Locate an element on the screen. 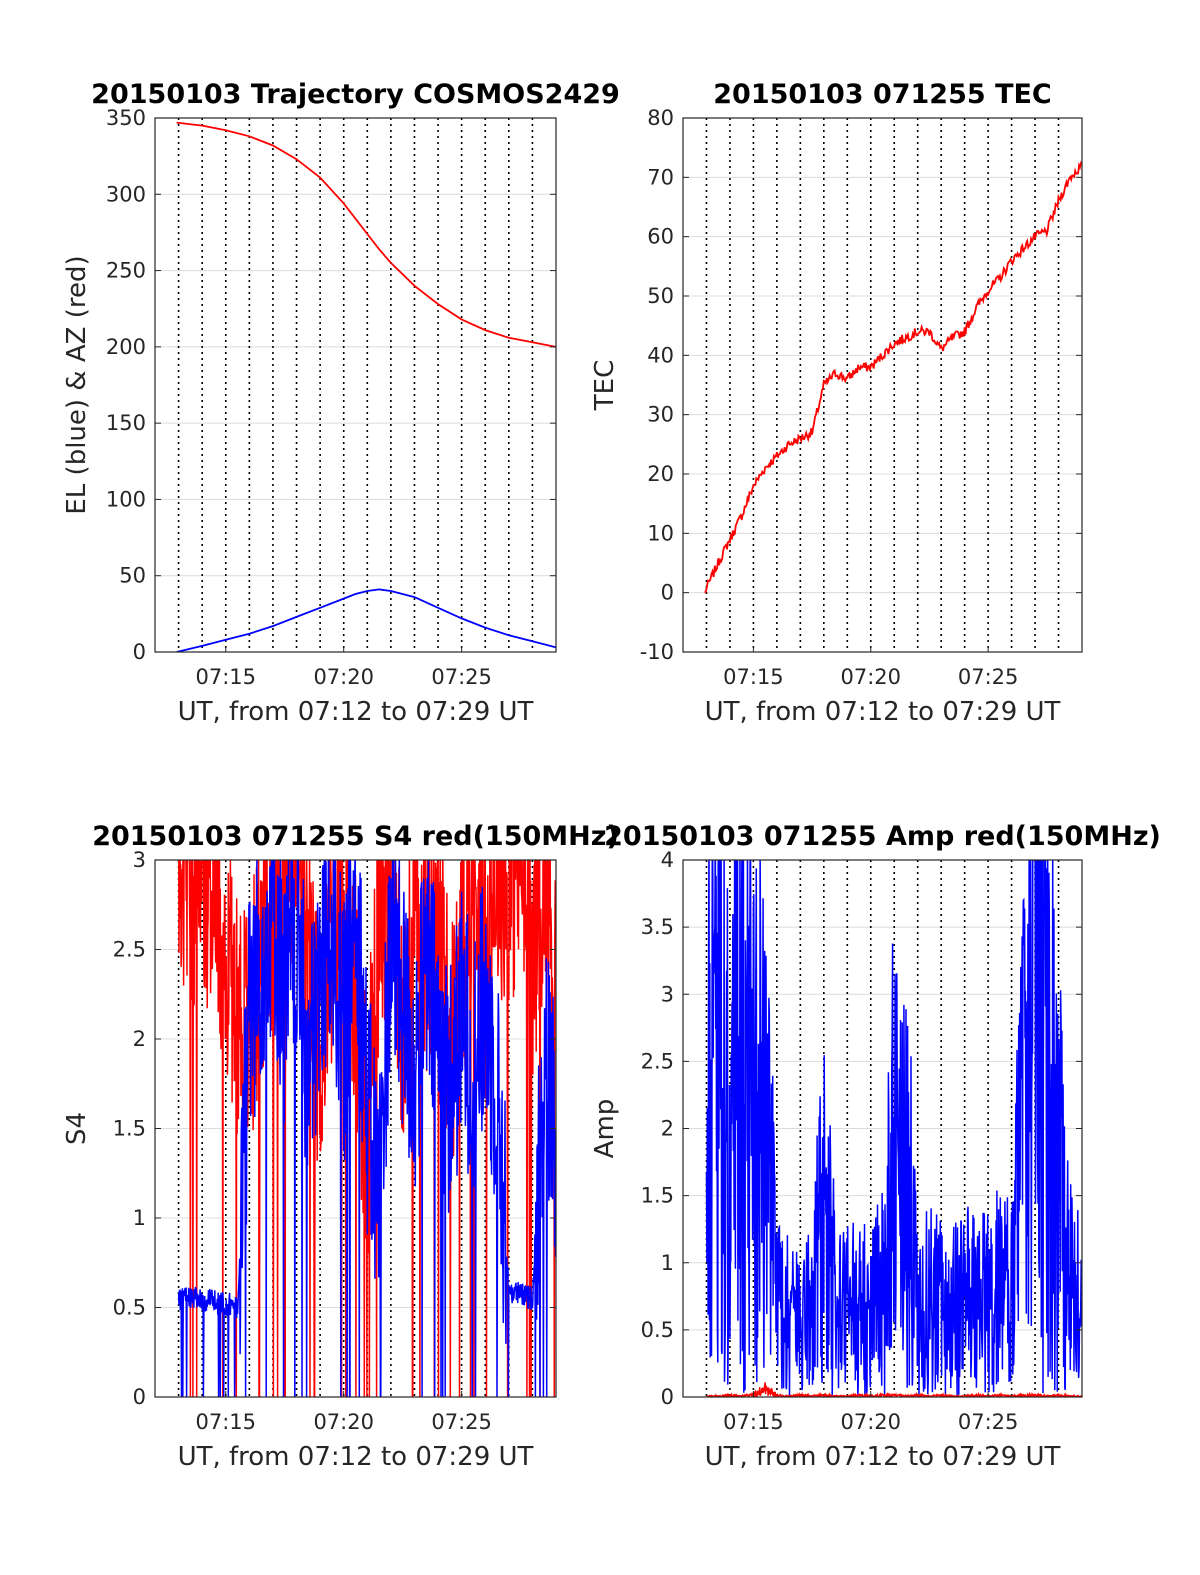 The image size is (1200, 1575). y-tick-label: 30 is located at coordinates (660, 415).